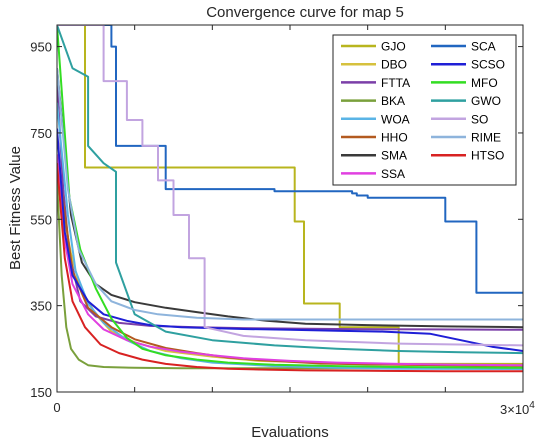 This screenshot has width=550, height=444. Describe the element at coordinates (41, 219) in the screenshot. I see `y-tick-label: 550` at that location.